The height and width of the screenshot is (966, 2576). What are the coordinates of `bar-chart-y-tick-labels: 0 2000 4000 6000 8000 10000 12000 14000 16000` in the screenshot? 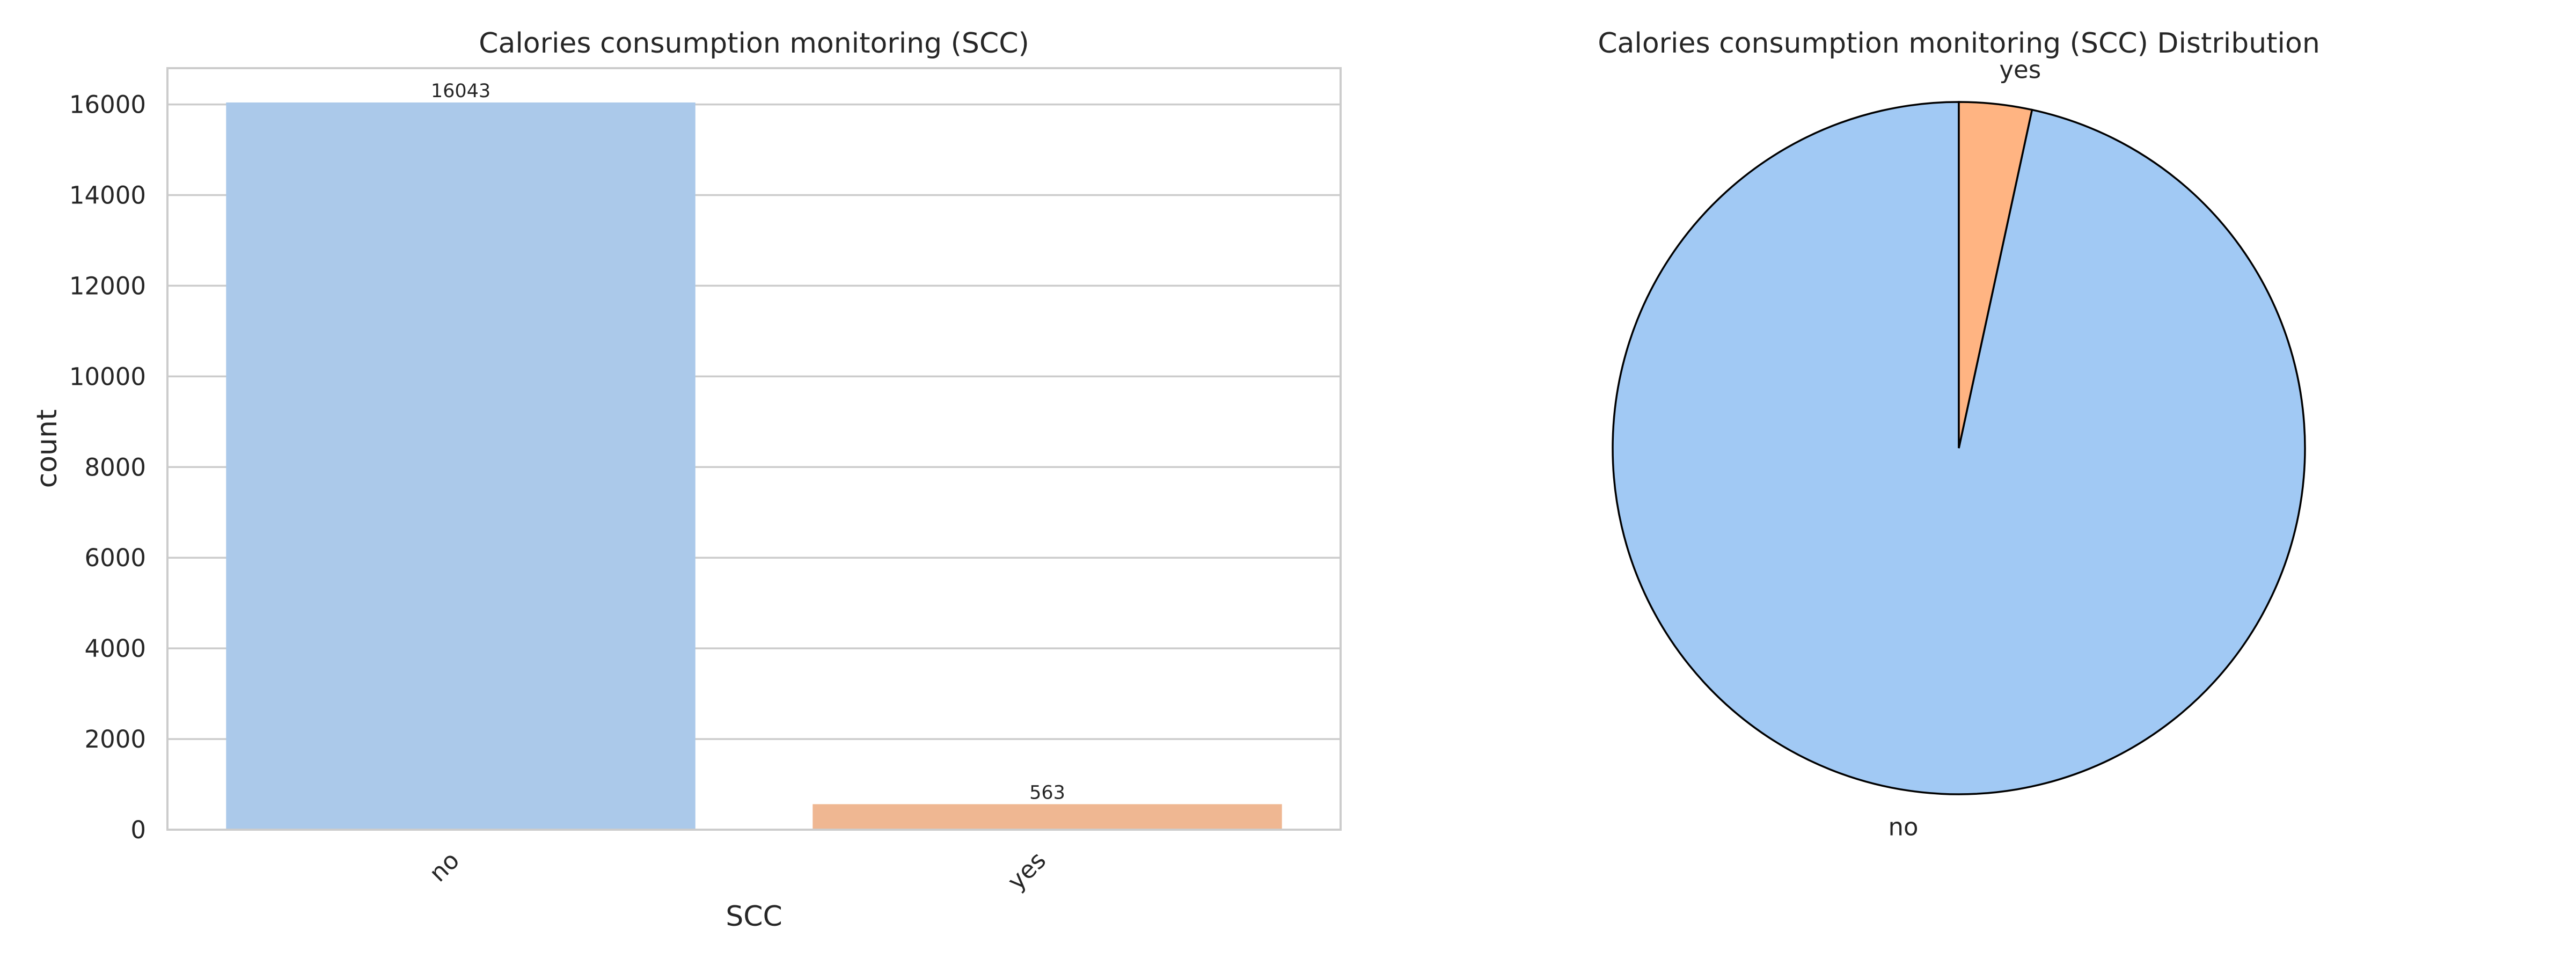 It's located at (107, 467).